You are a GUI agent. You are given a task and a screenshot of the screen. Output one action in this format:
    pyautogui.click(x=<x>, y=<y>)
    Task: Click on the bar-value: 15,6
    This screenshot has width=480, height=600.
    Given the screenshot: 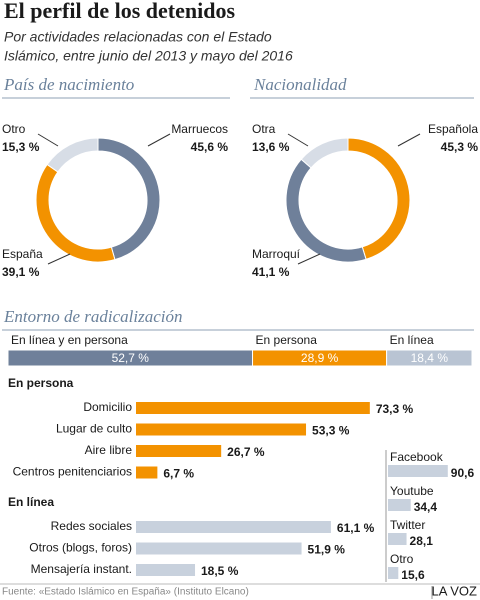 What is the action you would take?
    pyautogui.click(x=413, y=575)
    